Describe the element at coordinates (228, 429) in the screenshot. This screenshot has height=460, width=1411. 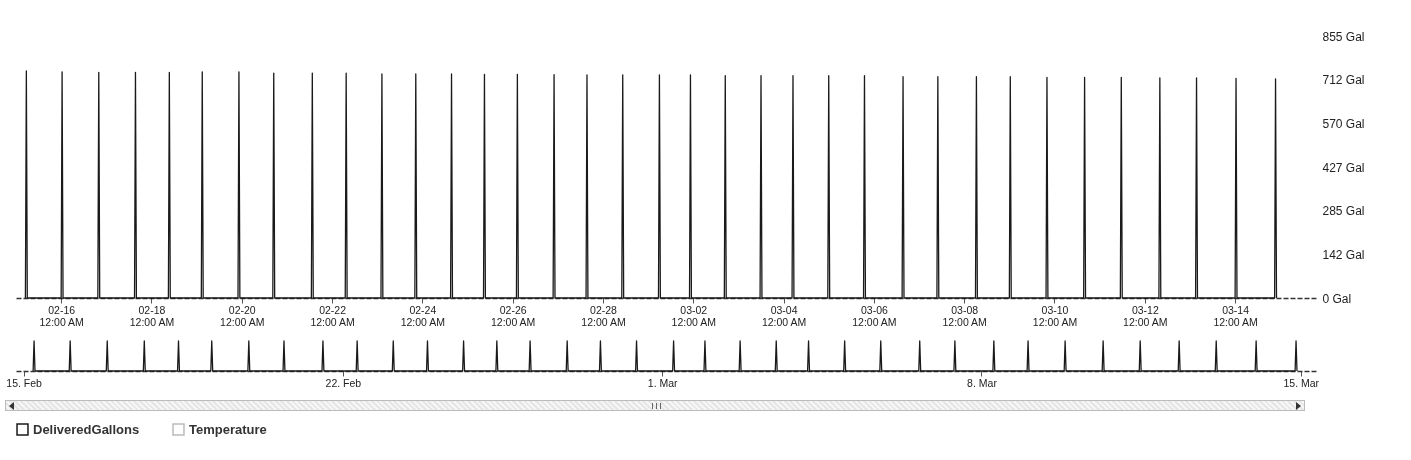
I see `legend-label: Temperature` at that location.